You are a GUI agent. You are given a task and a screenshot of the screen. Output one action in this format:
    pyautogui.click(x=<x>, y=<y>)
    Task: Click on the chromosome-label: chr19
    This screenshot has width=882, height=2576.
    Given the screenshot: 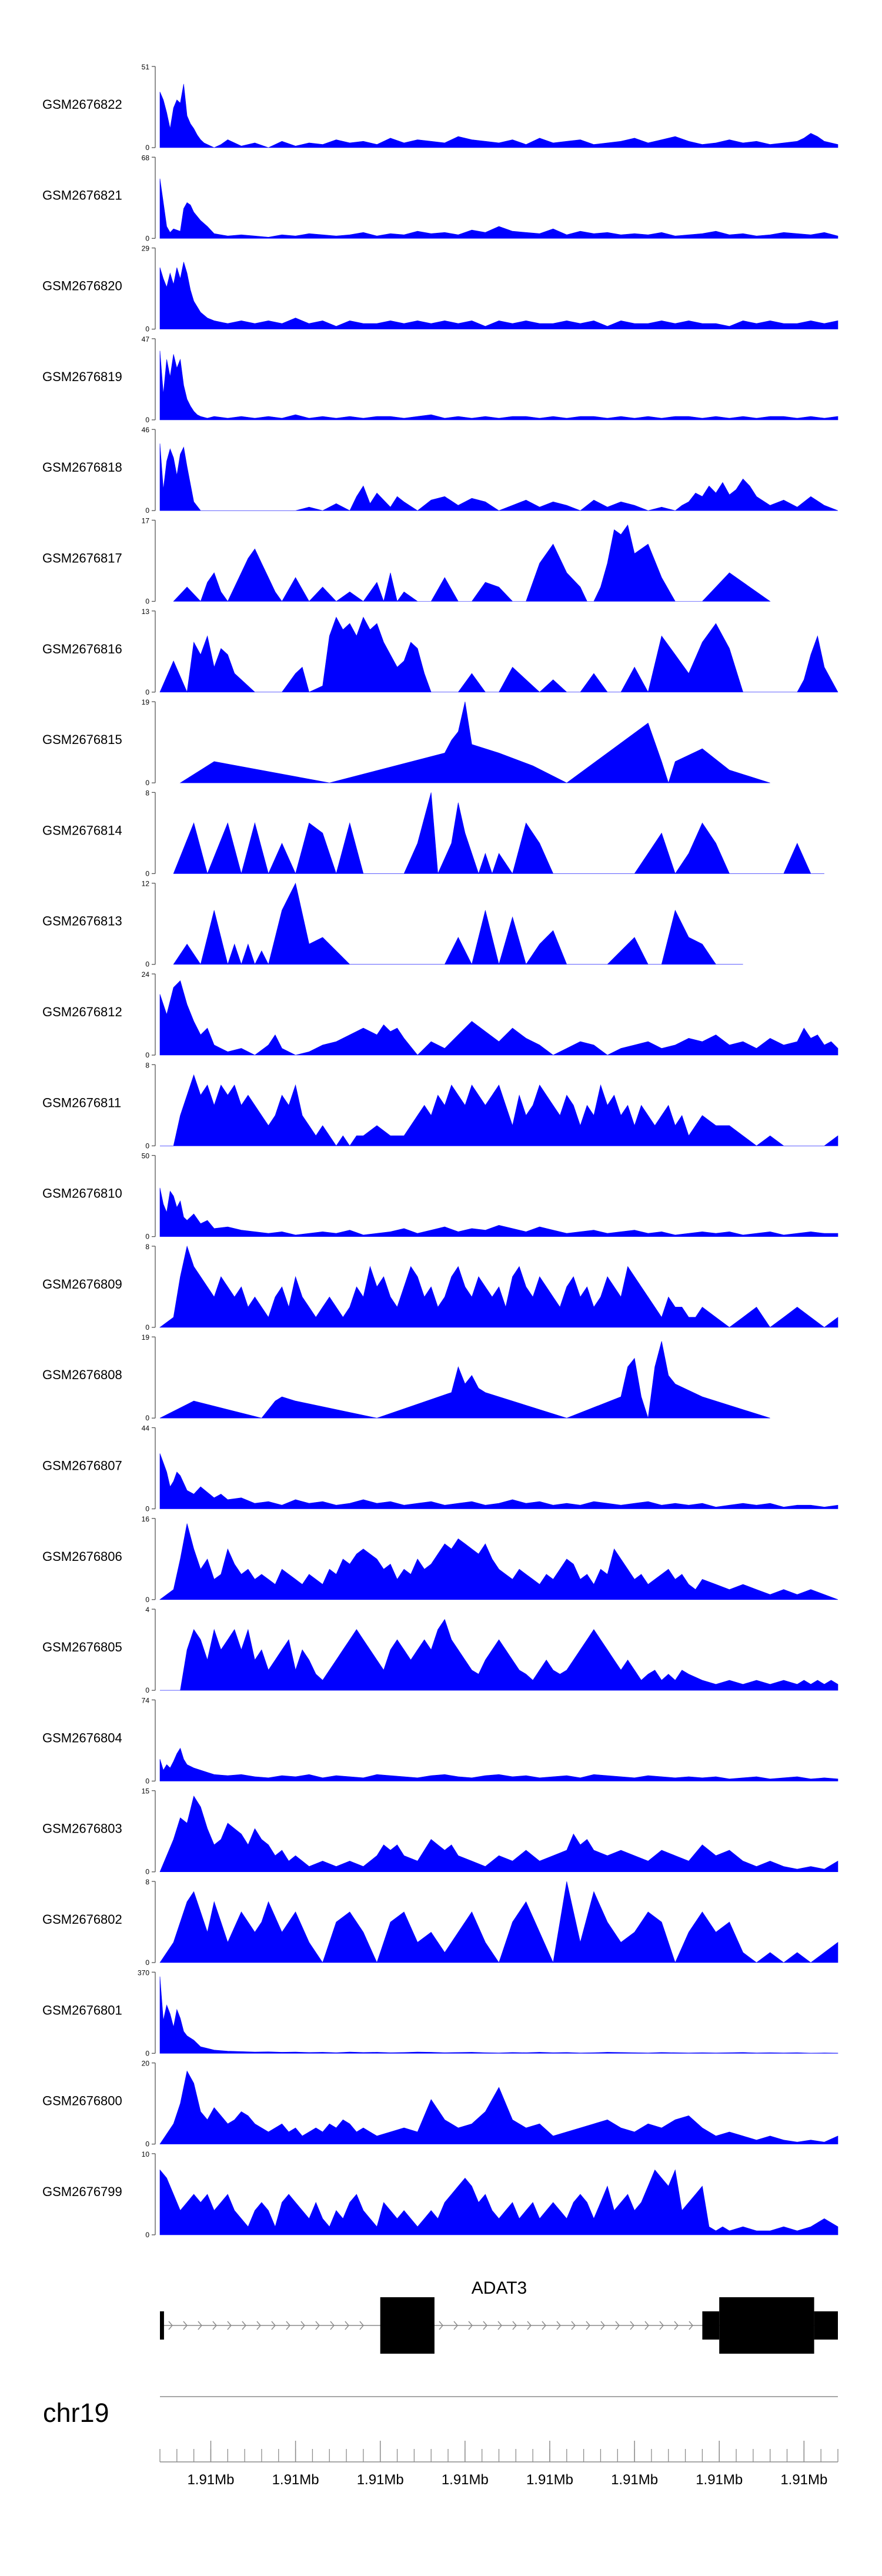 What is the action you would take?
    pyautogui.click(x=76, y=2413)
    